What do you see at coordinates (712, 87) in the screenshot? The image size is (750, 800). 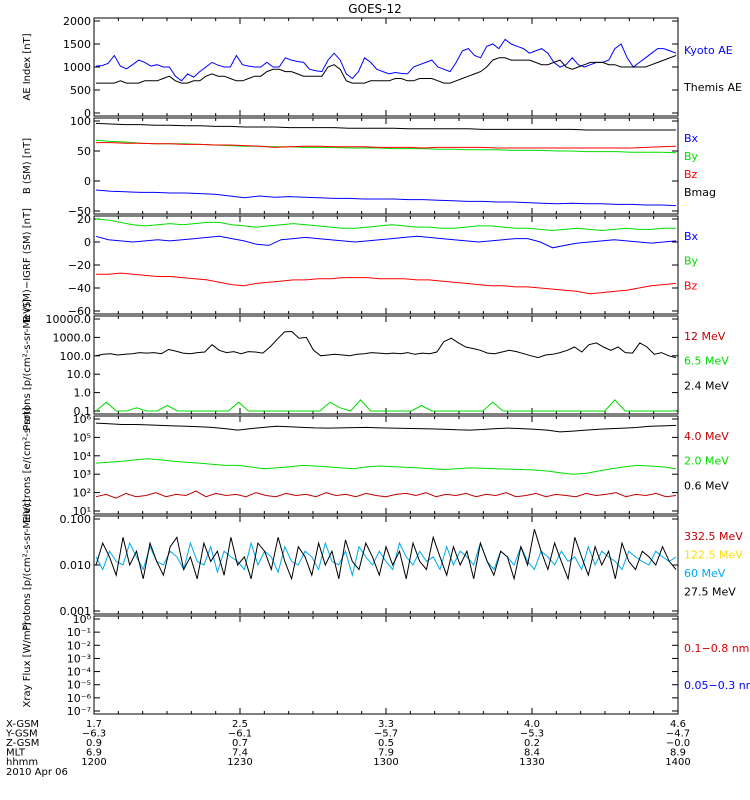 I see `legend-entry: Themis AE` at bounding box center [712, 87].